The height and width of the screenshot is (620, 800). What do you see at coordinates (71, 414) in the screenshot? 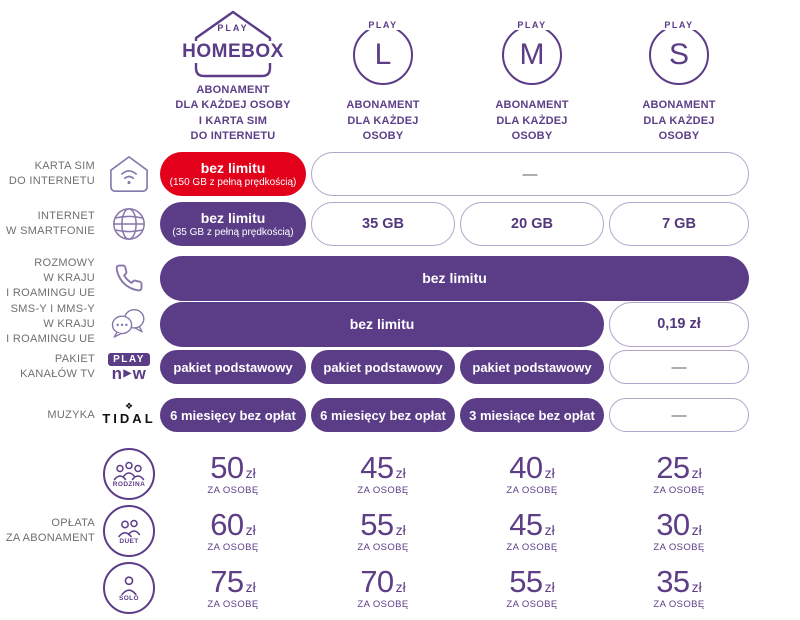
I see `feature-label-text: MUZYKA` at bounding box center [71, 414].